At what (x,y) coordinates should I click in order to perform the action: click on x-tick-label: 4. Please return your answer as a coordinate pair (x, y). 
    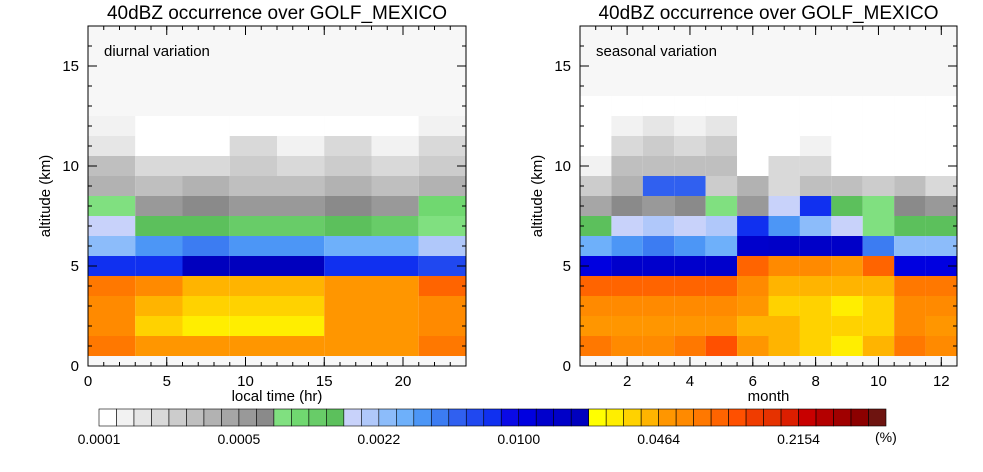
    Looking at the image, I should click on (690, 381).